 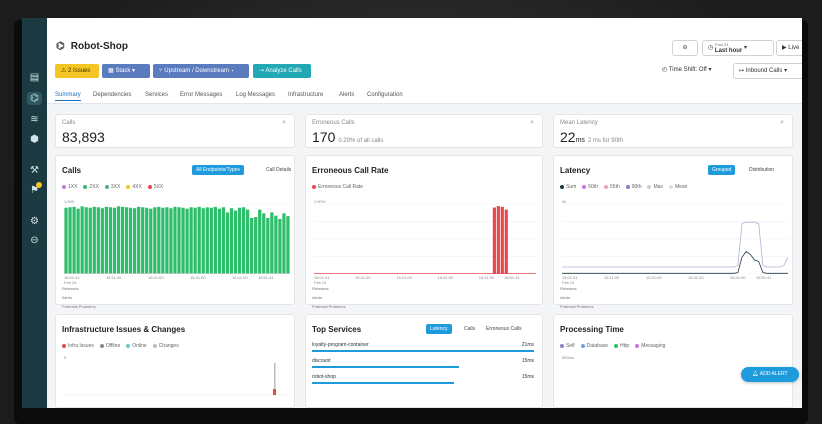 I want to click on dashboard-icon: ▤, so click(x=34, y=77).